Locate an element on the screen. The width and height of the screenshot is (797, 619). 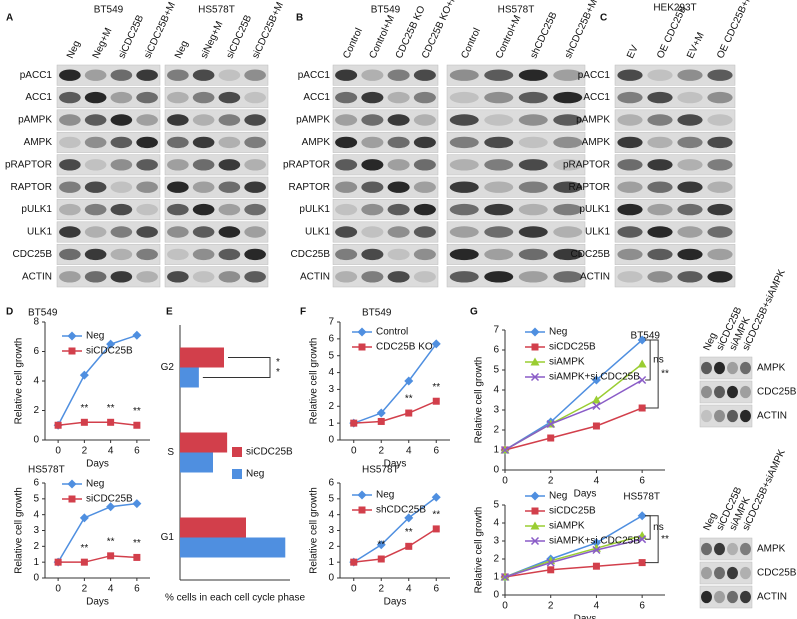
x-tick-label: 2 is located at coordinates (381, 589).